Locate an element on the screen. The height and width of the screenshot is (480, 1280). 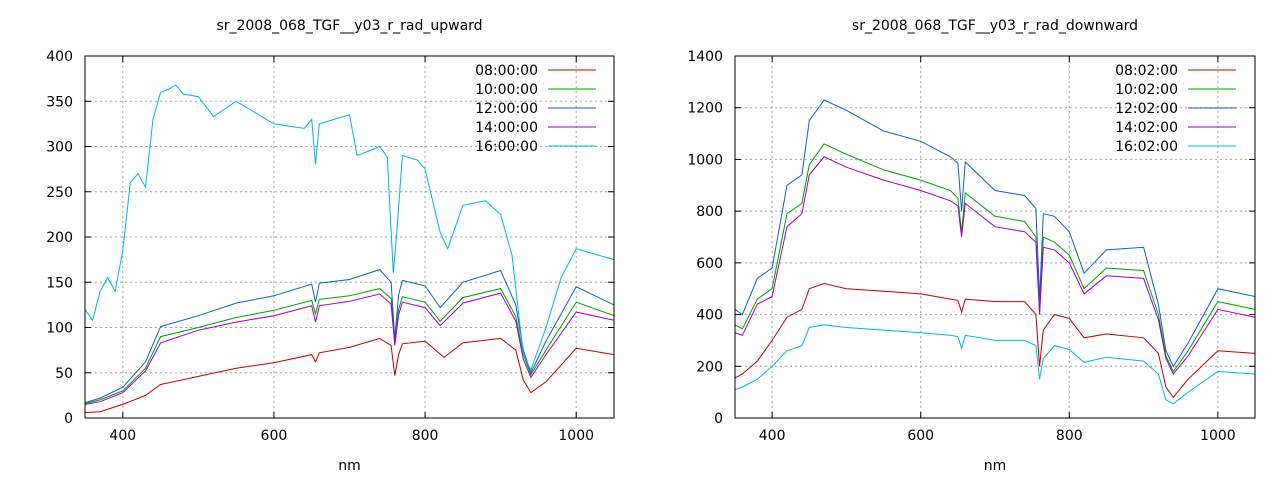
legend-entry-label: 12:00:00 is located at coordinates (506, 109).